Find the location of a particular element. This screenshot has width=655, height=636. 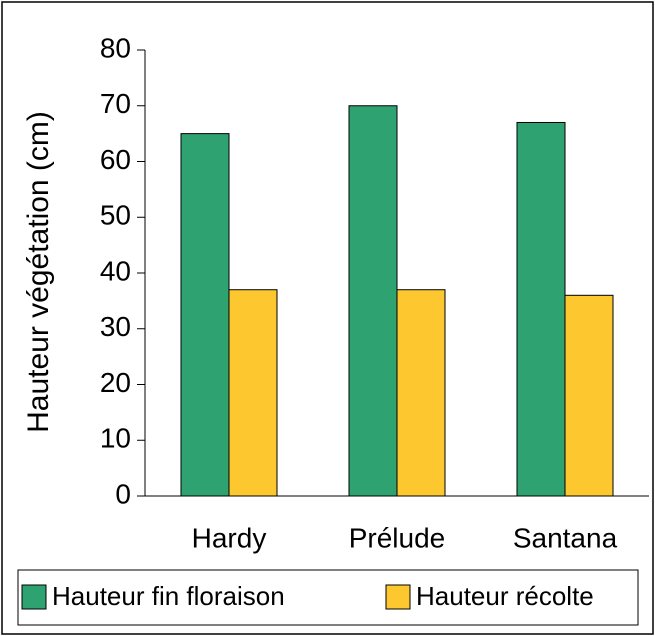

y-axis-title: Hauteur végétation (cm) is located at coordinates (38, 272).